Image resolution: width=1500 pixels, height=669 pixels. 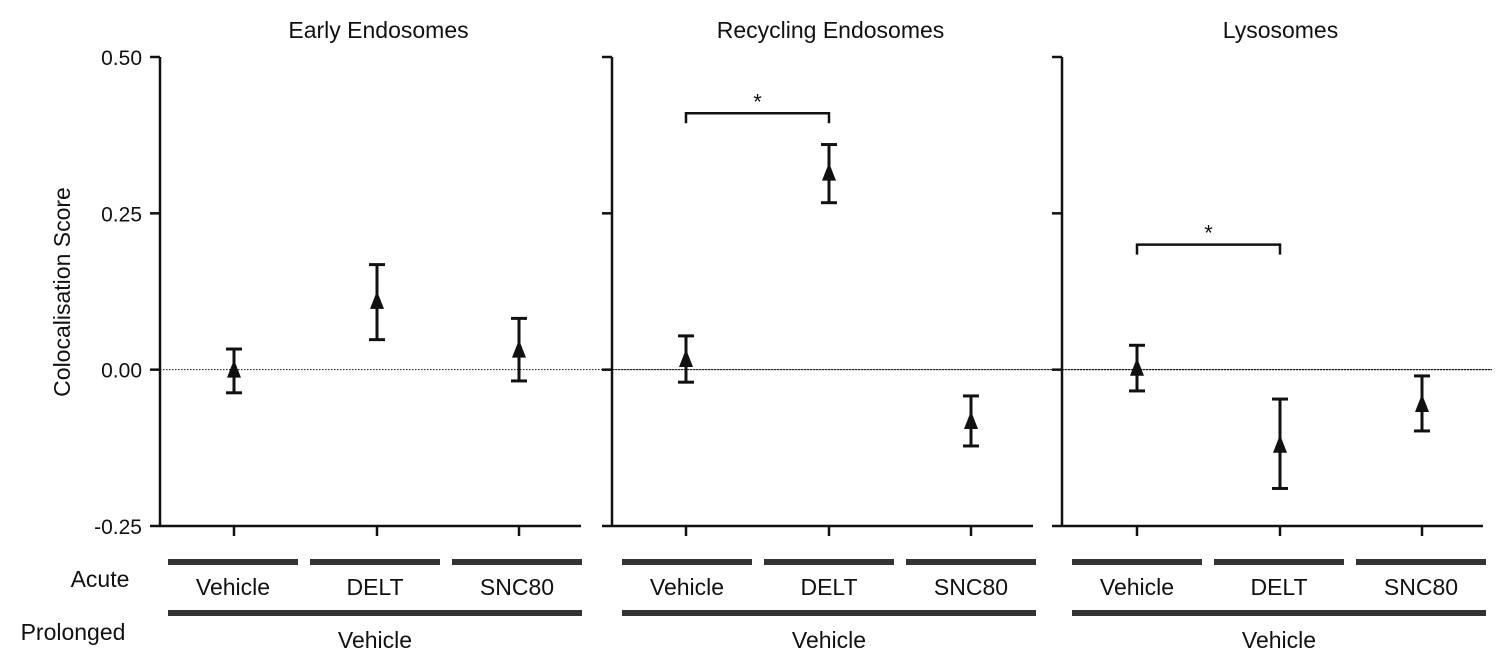 What do you see at coordinates (121, 371) in the screenshot?
I see `y-tick-label: 0.00` at bounding box center [121, 371].